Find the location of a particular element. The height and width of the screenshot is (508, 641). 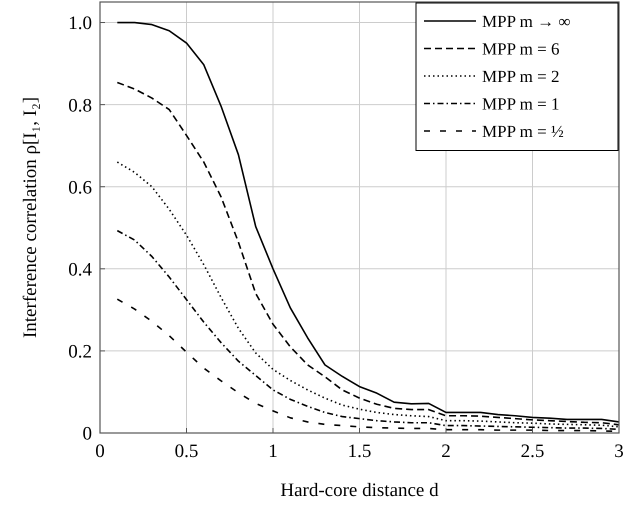

legend-label: MPP m = 6 is located at coordinates (521, 48).